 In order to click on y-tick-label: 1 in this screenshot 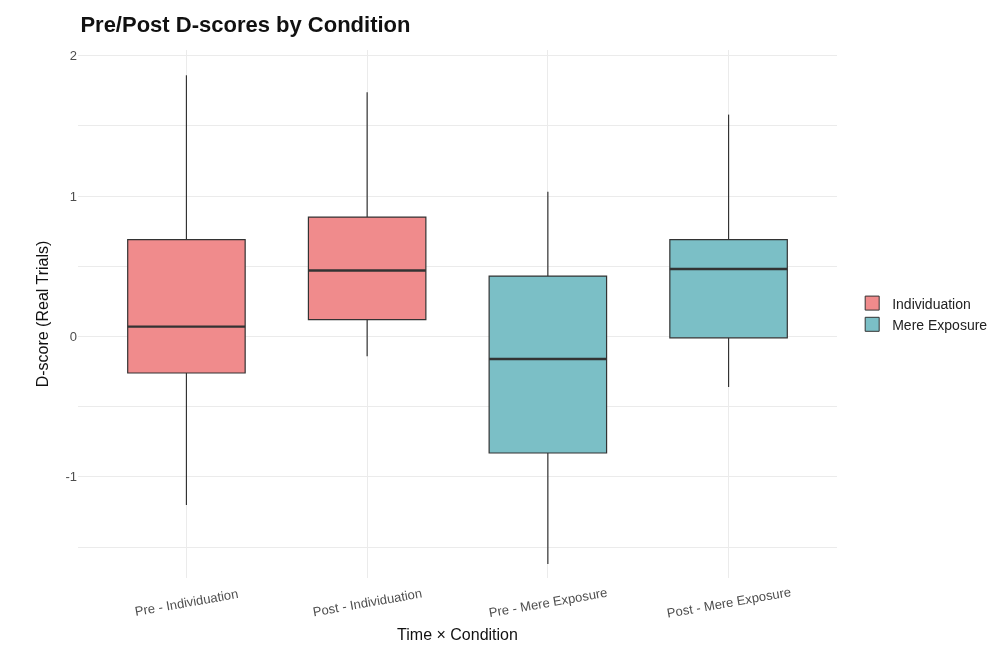, I will do `click(73, 196)`.